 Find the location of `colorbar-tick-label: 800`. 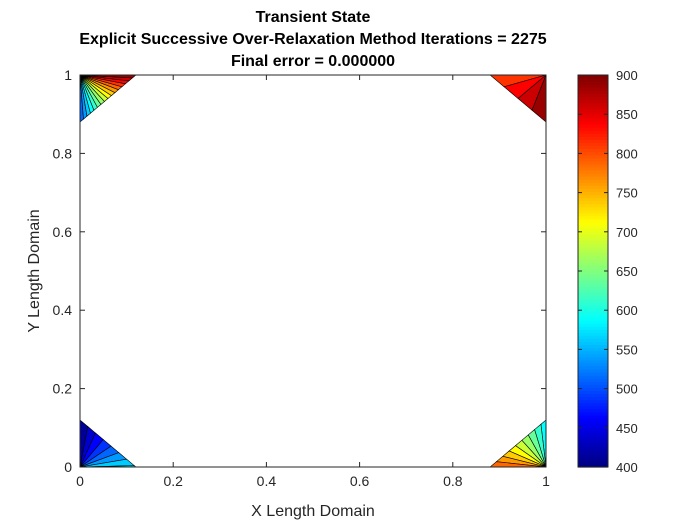

colorbar-tick-label: 800 is located at coordinates (627, 153).